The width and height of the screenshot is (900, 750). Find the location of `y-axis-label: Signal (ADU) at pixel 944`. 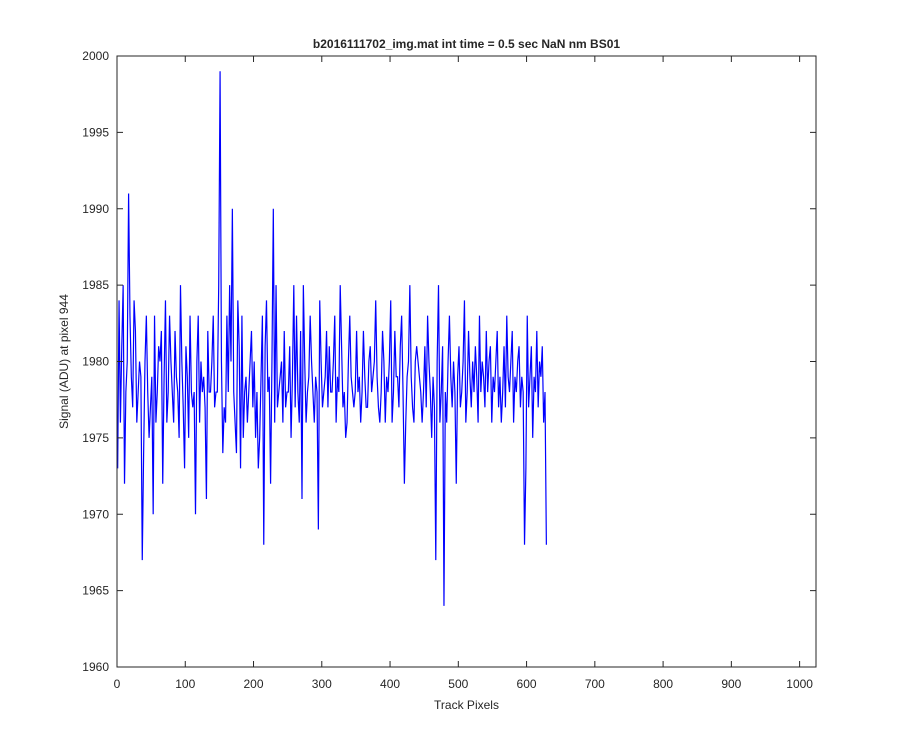

y-axis-label: Signal (ADU) at pixel 944 is located at coordinates (64, 361).